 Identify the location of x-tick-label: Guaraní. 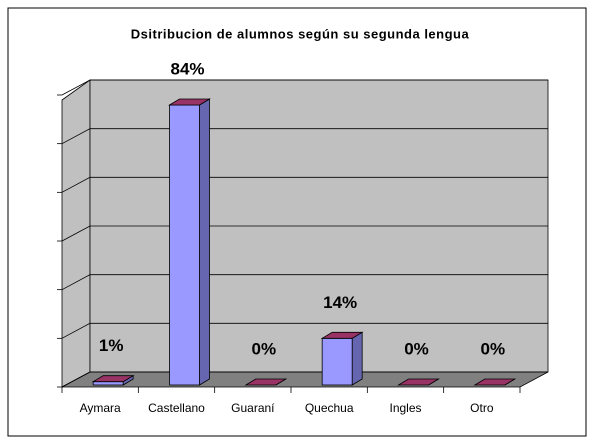
(253, 408).